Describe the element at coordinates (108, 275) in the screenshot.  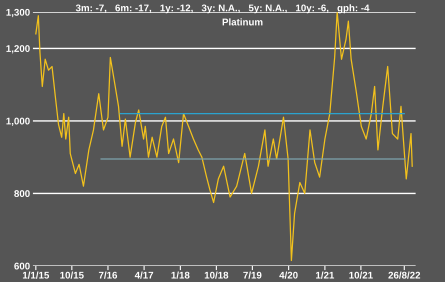
I see `x-tick-label: 7/16` at that location.